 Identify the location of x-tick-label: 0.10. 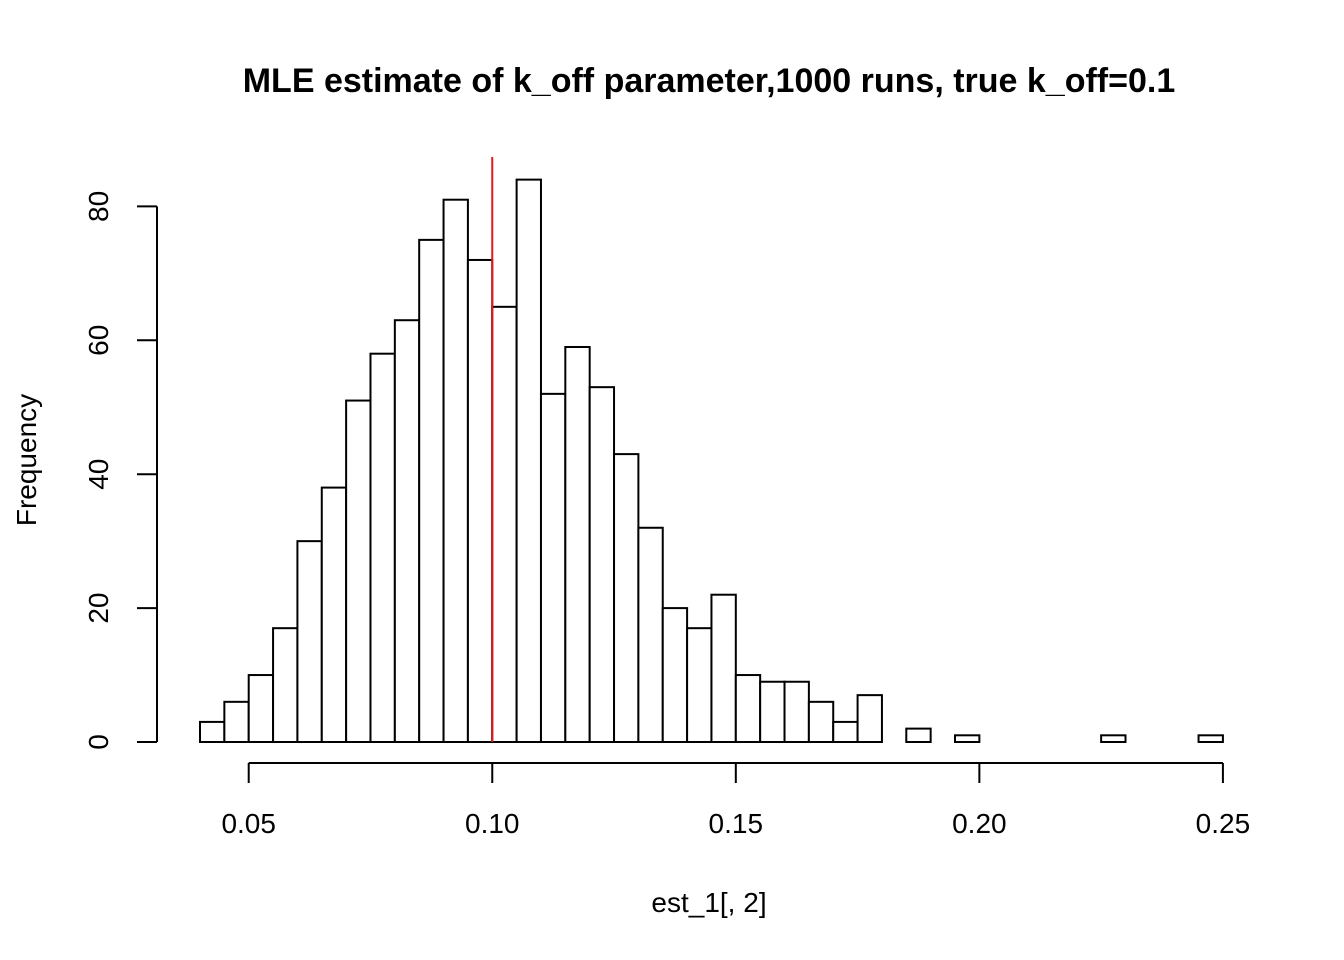
(492, 823).